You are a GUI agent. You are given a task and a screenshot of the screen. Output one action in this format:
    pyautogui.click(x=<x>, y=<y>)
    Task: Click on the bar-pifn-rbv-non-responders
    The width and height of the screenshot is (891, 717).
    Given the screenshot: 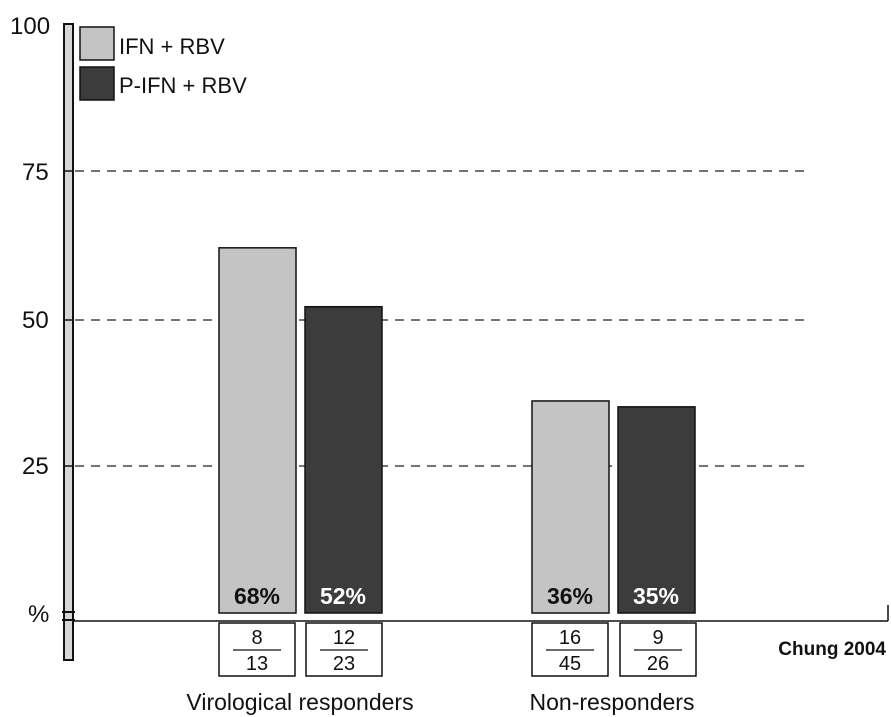 What is the action you would take?
    pyautogui.click(x=656, y=510)
    